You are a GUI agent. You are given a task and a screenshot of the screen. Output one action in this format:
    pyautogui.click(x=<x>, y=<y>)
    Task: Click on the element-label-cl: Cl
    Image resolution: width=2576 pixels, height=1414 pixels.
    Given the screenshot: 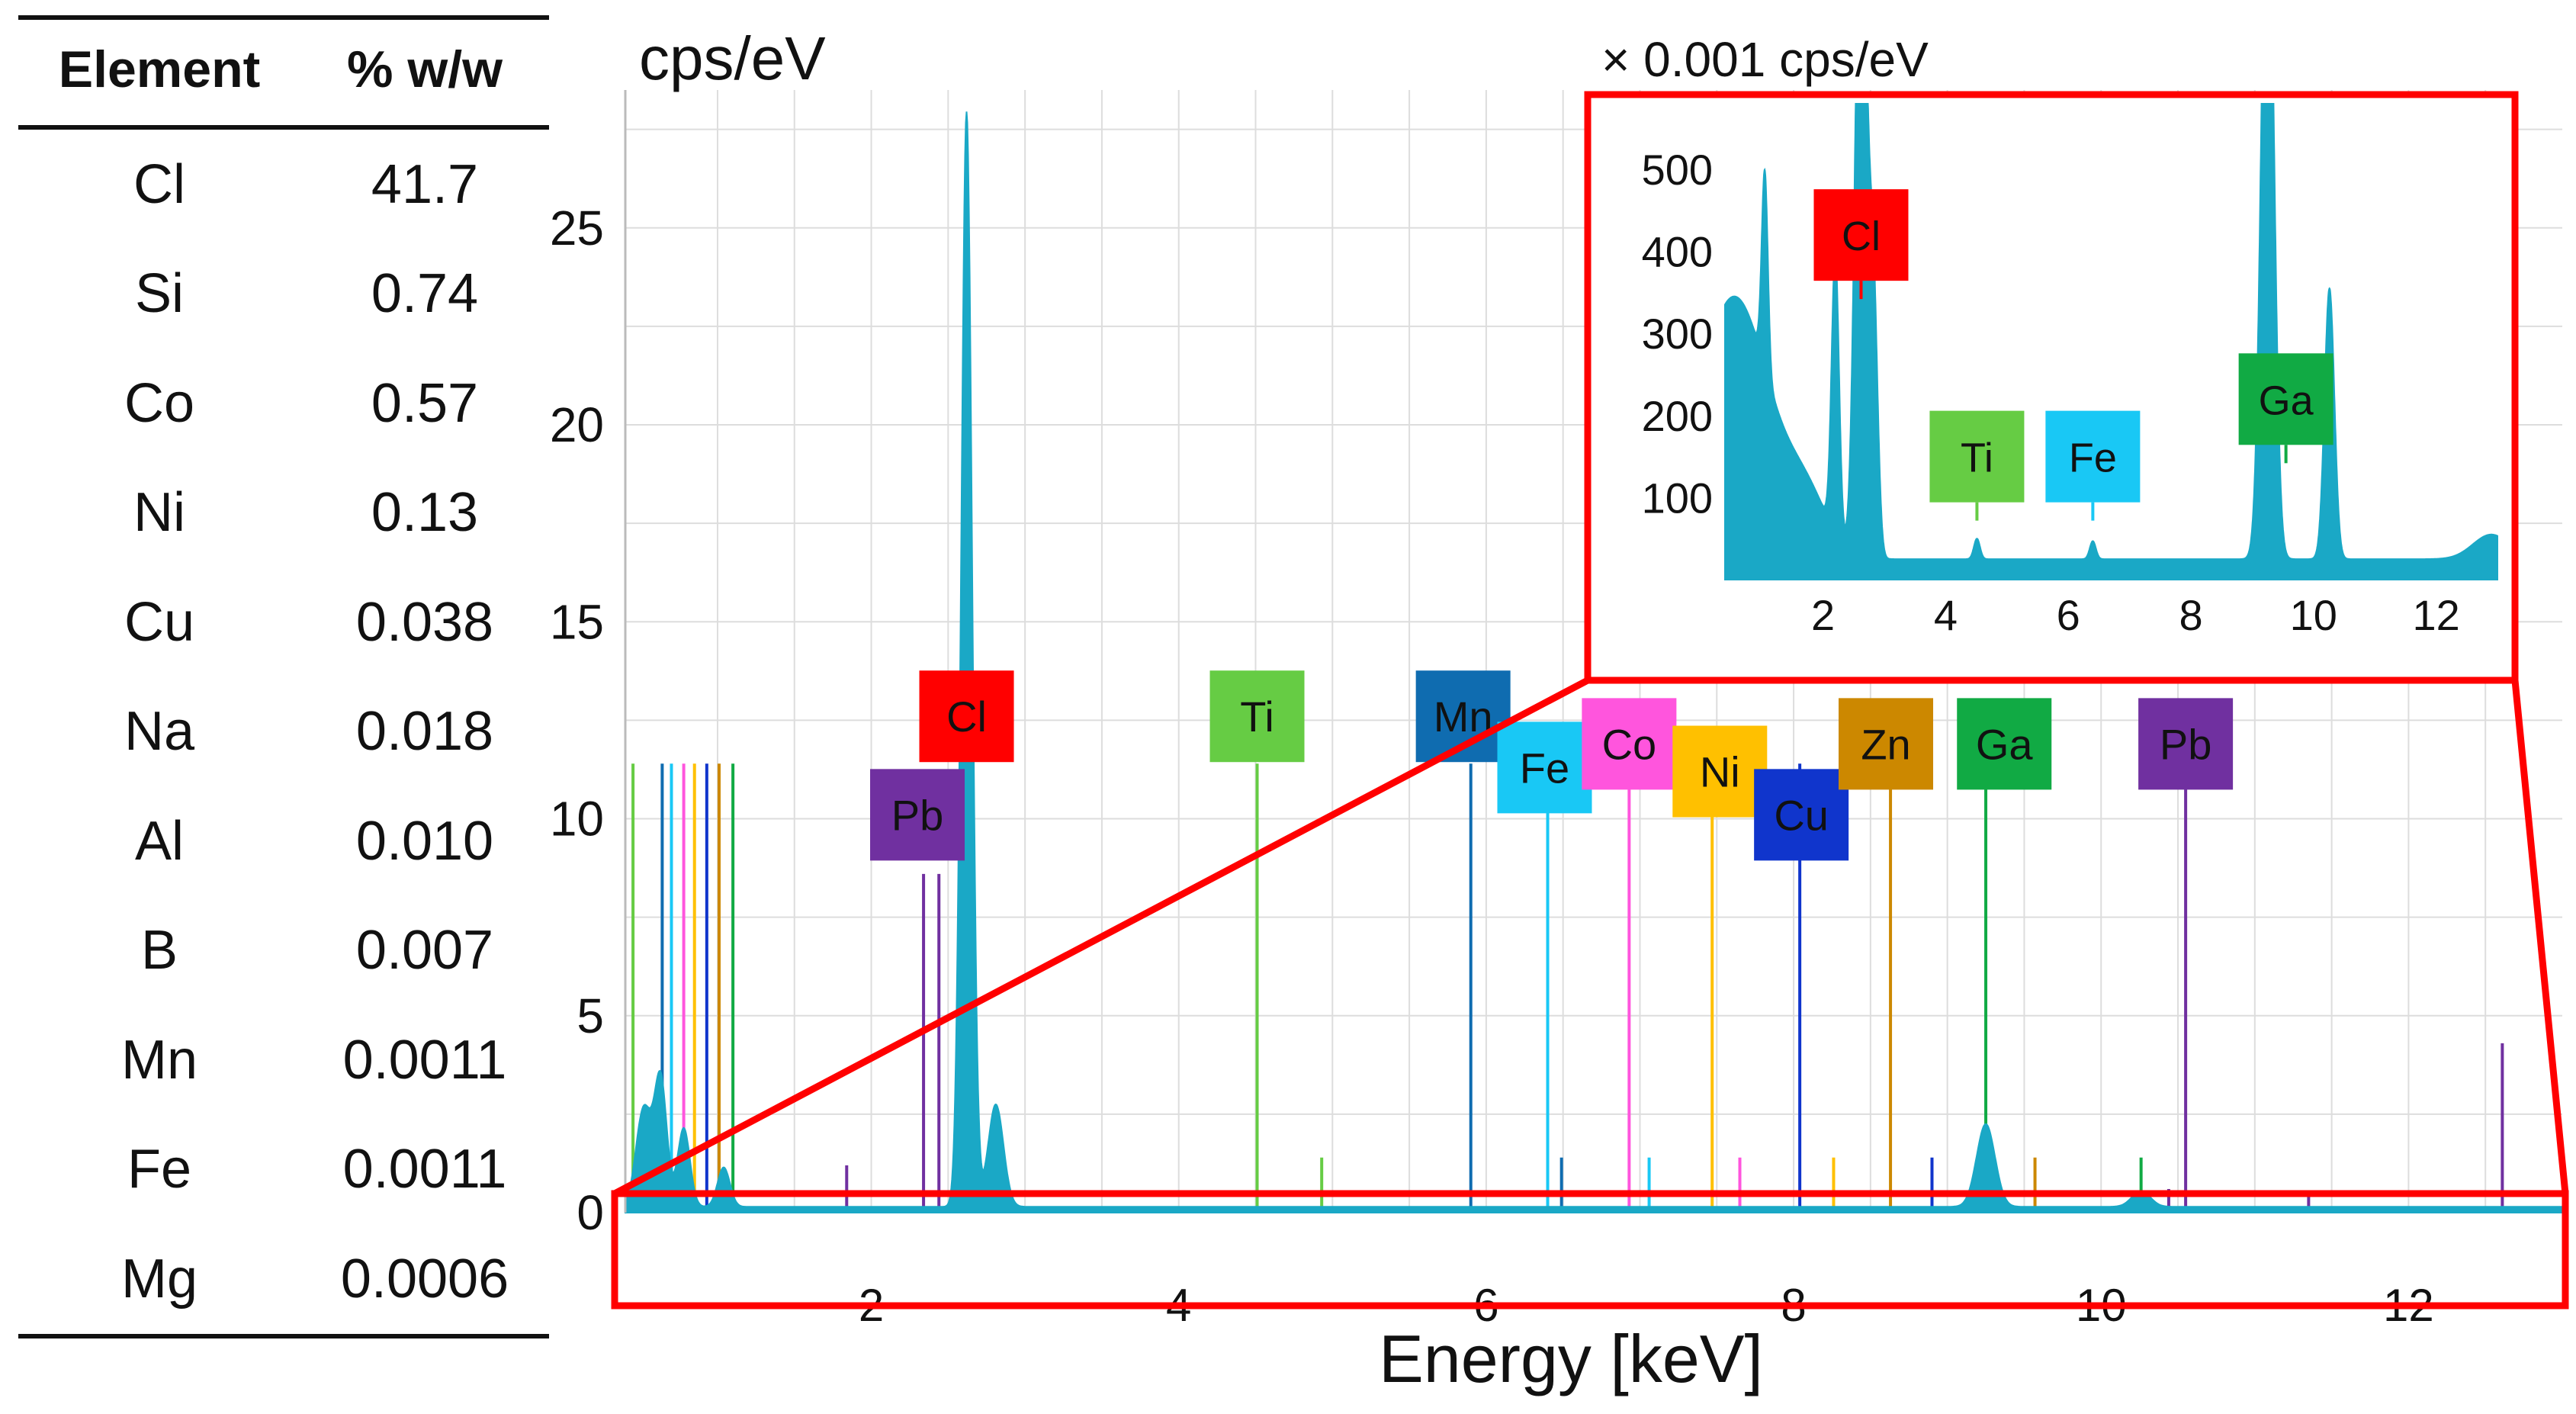 What is the action you would take?
    pyautogui.click(x=966, y=717)
    